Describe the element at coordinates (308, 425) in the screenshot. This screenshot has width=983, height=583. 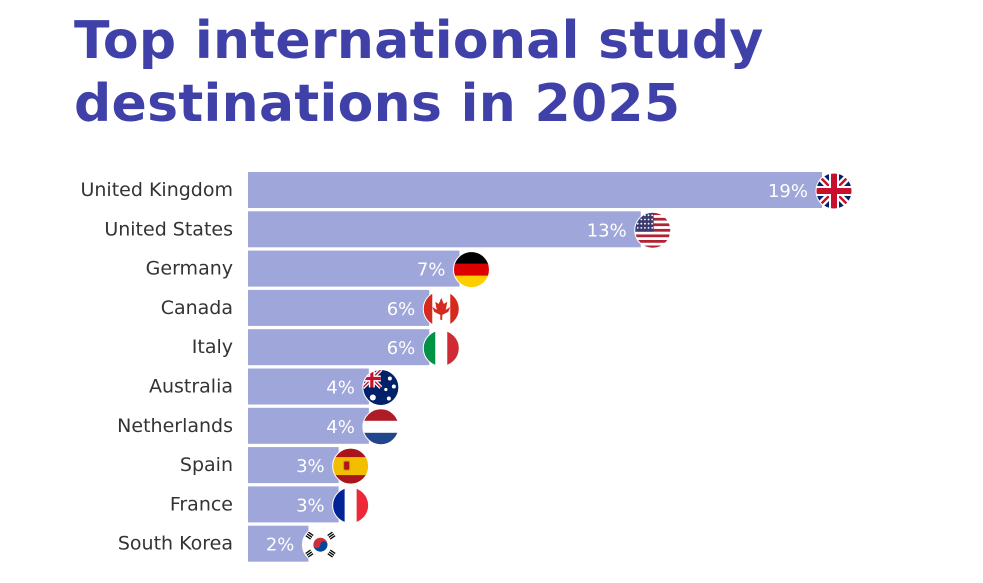
I see `bar-netherlands` at that location.